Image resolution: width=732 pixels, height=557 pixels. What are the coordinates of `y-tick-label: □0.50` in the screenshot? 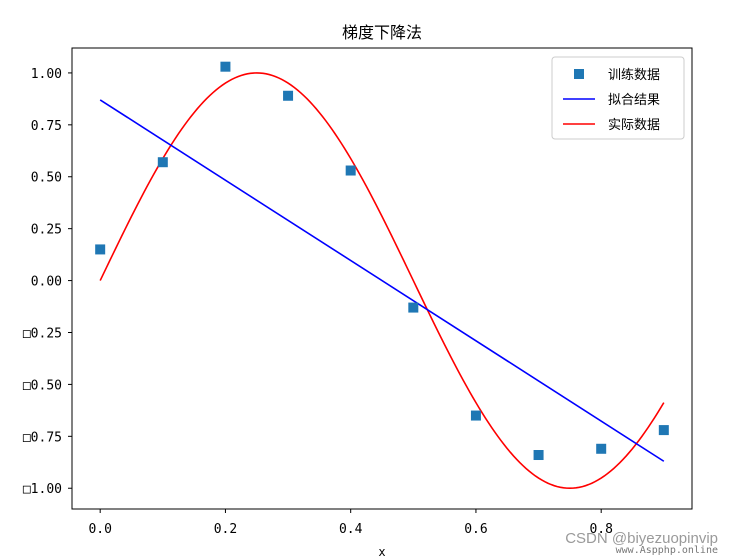 It's located at (42, 385).